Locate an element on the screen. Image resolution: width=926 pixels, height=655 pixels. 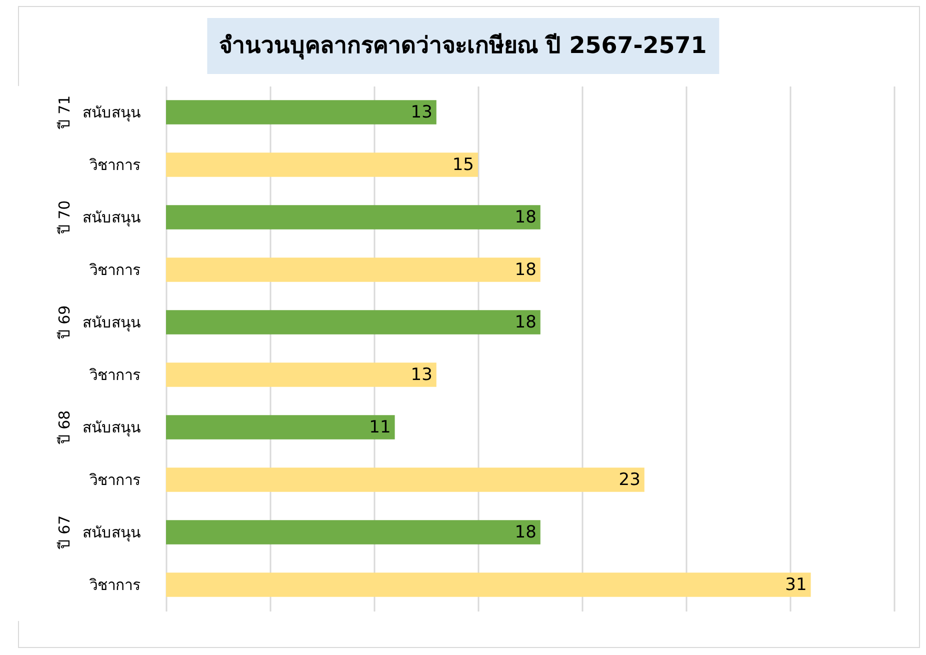
text: ปี 68 is located at coordinates (64, 428).